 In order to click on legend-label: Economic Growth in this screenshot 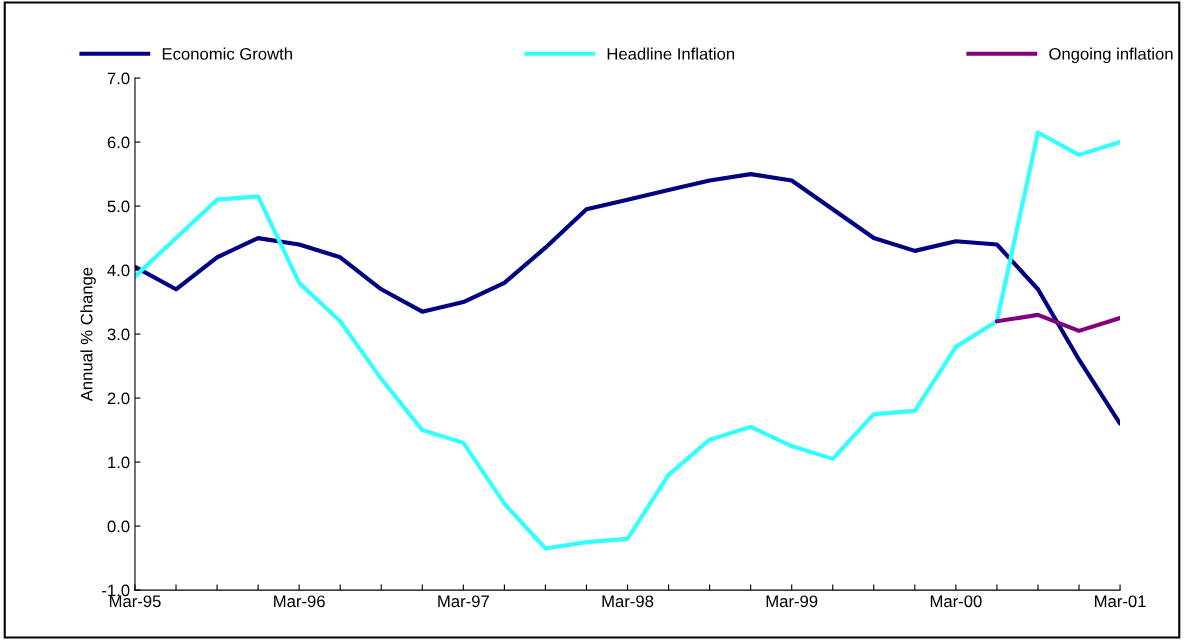, I will do `click(227, 53)`.